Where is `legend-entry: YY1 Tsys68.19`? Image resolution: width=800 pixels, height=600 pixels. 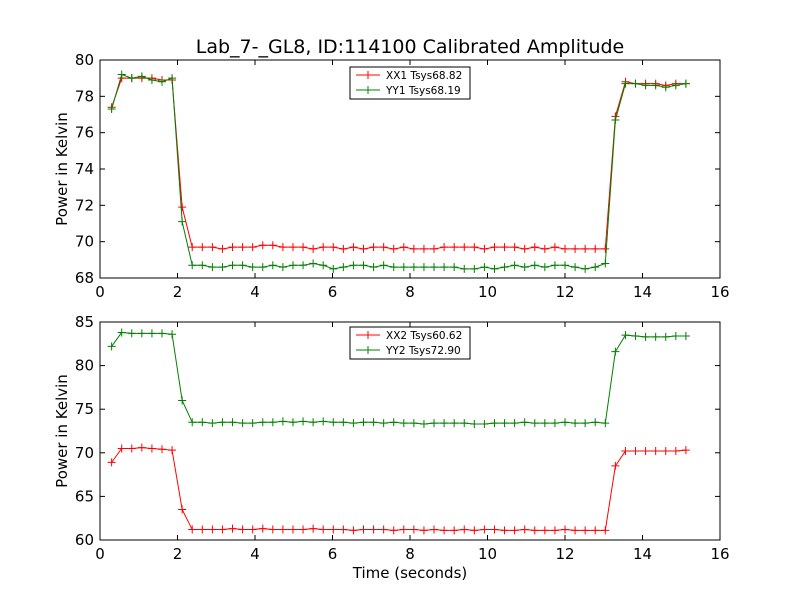 legend-entry: YY1 Tsys68.19 is located at coordinates (423, 91).